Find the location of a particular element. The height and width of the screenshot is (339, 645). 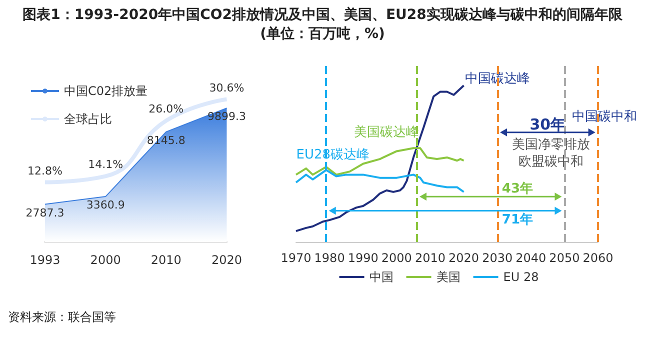

data-label: 3360.9 is located at coordinates (105, 205).